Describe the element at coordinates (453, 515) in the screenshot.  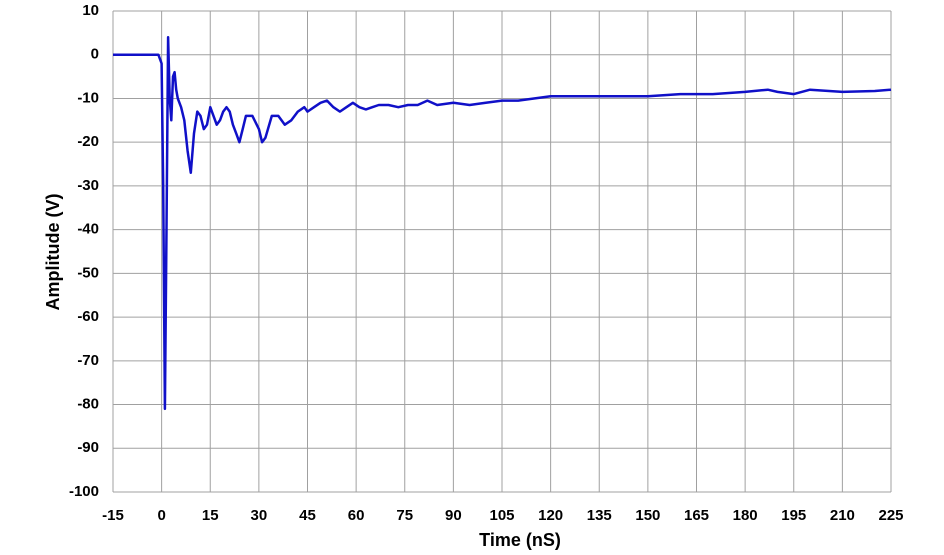
I see `x-tick-label: 90` at that location.